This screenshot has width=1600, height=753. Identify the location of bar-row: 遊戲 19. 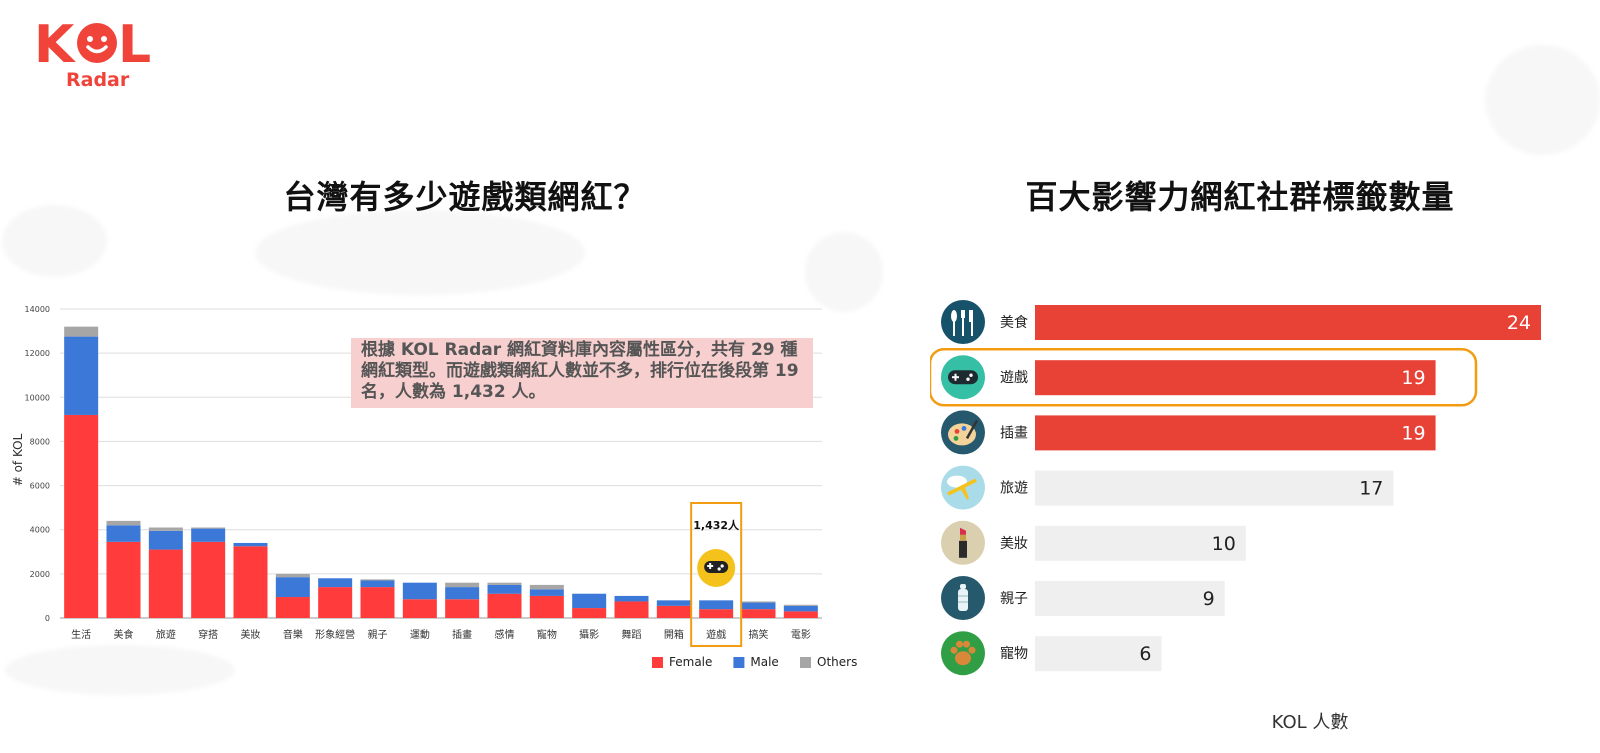
(1188, 377).